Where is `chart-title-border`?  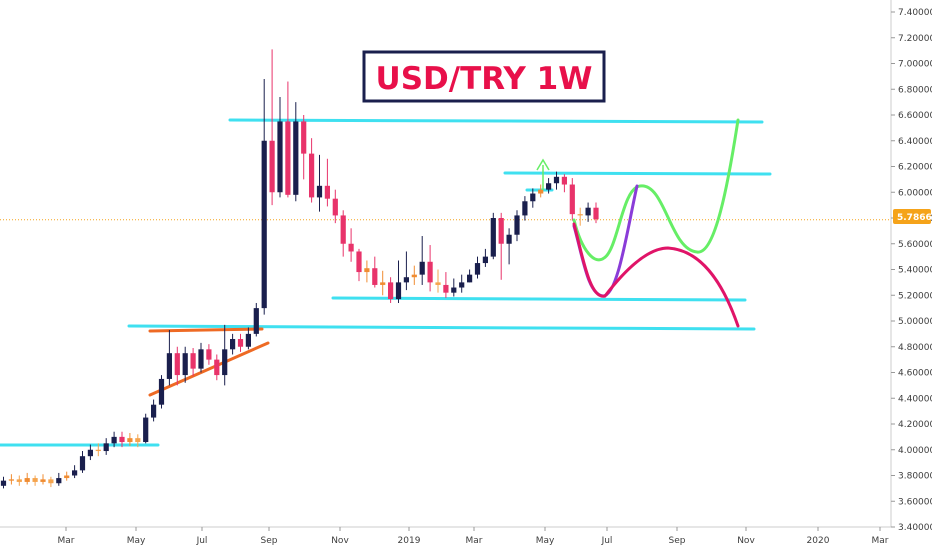
chart-title-border is located at coordinates (484, 76).